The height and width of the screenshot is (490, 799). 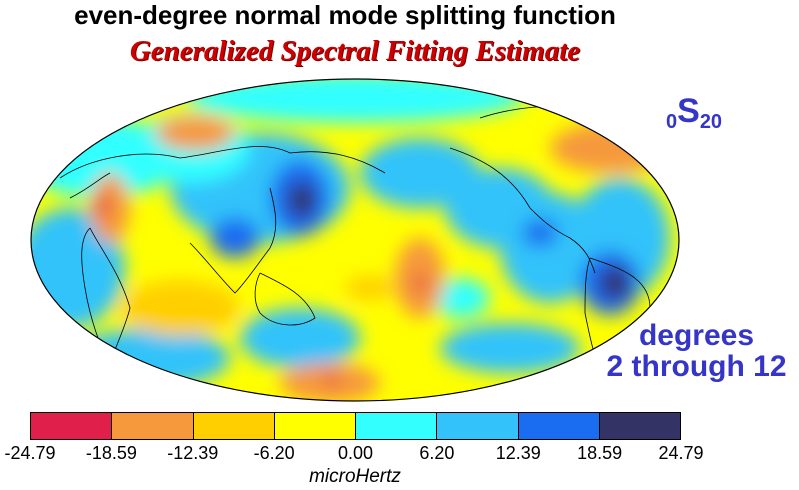 What do you see at coordinates (355, 476) in the screenshot?
I see `colorbar-unit: microHertz` at bounding box center [355, 476].